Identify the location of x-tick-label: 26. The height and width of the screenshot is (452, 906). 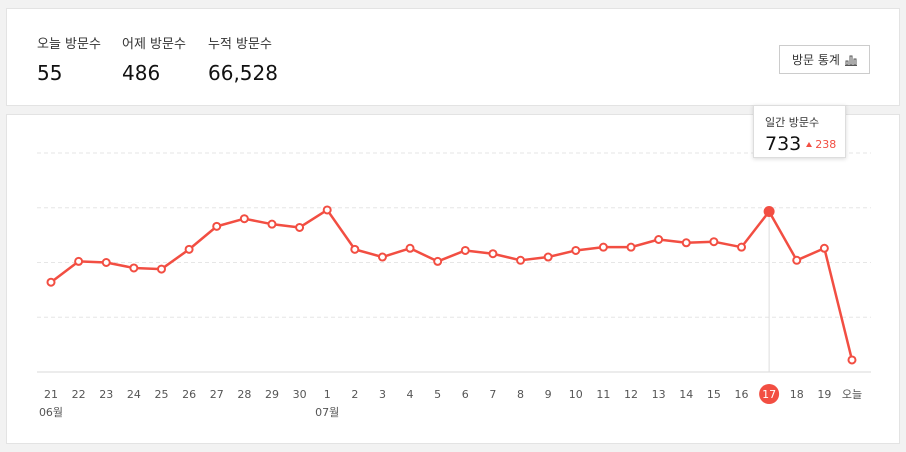
(189, 394).